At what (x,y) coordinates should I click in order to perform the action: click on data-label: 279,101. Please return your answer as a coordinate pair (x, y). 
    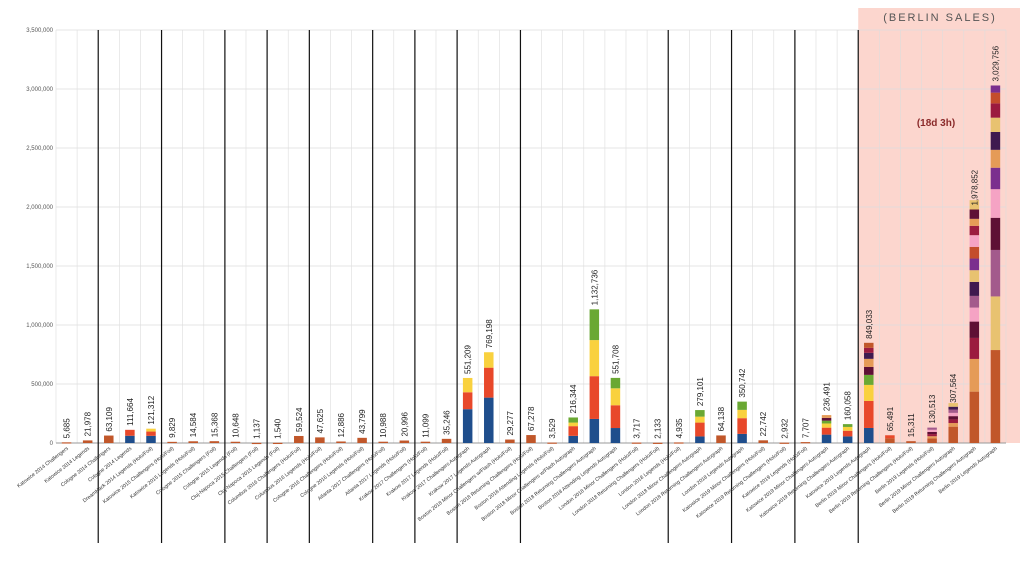
    Looking at the image, I should click on (700, 391).